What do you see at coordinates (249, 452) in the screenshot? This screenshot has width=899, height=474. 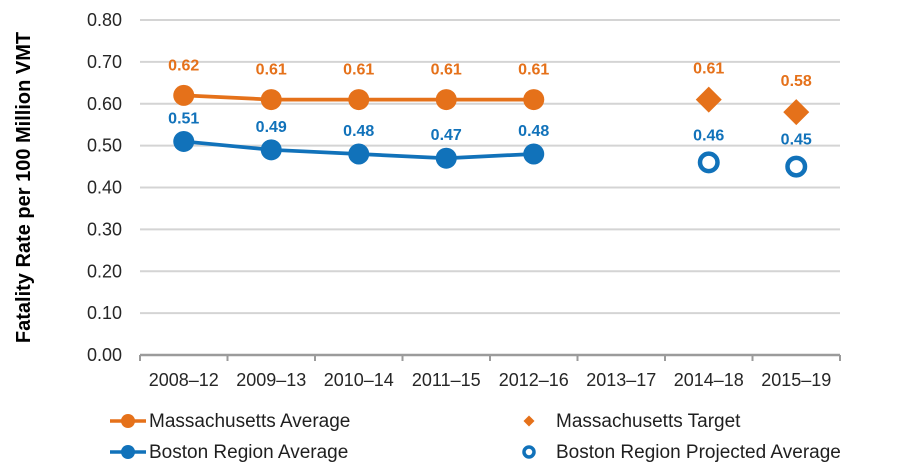 I see `legend-label-boston-region-average: Boston Region Average` at bounding box center [249, 452].